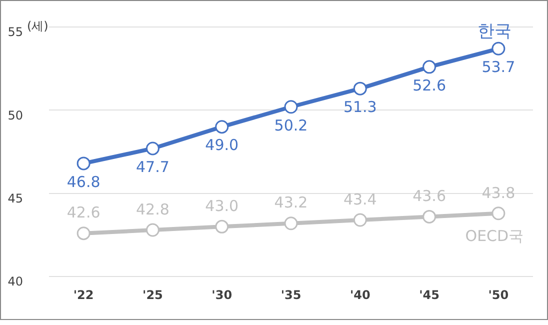 This screenshot has width=548, height=325. What do you see at coordinates (153, 167) in the screenshot?
I see `data-label: 47.7` at bounding box center [153, 167].